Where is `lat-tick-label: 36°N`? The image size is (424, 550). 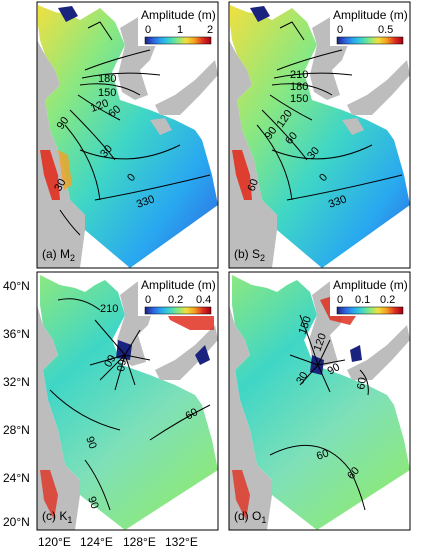
lat-tick-label: 36°N is located at coordinates (16, 334).